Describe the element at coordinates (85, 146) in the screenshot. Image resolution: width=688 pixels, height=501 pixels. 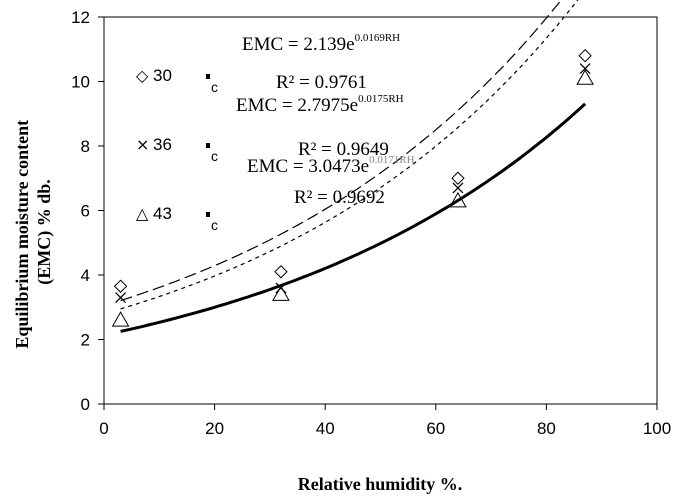
I see `y-tick-label: 8` at that location.